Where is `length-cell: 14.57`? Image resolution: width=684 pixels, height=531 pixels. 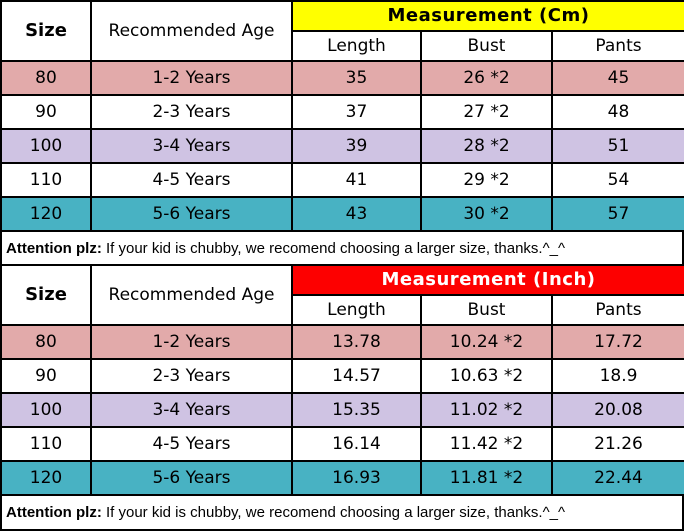 length-cell: 14.57 is located at coordinates (356, 376).